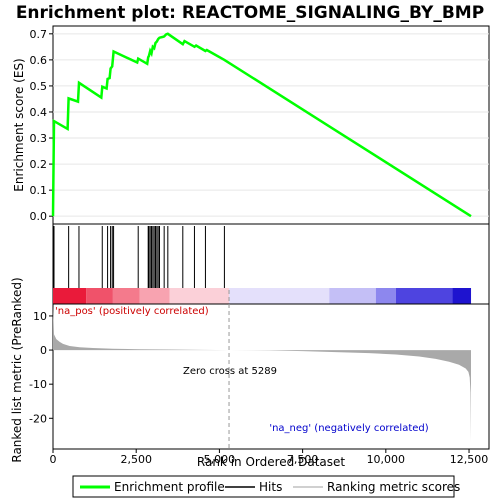 Image resolution: width=500 pixels, height=500 pixels. Describe the element at coordinates (169, 487) in the screenshot. I see `legend-enrichment-label: Enrichment profile` at that location.